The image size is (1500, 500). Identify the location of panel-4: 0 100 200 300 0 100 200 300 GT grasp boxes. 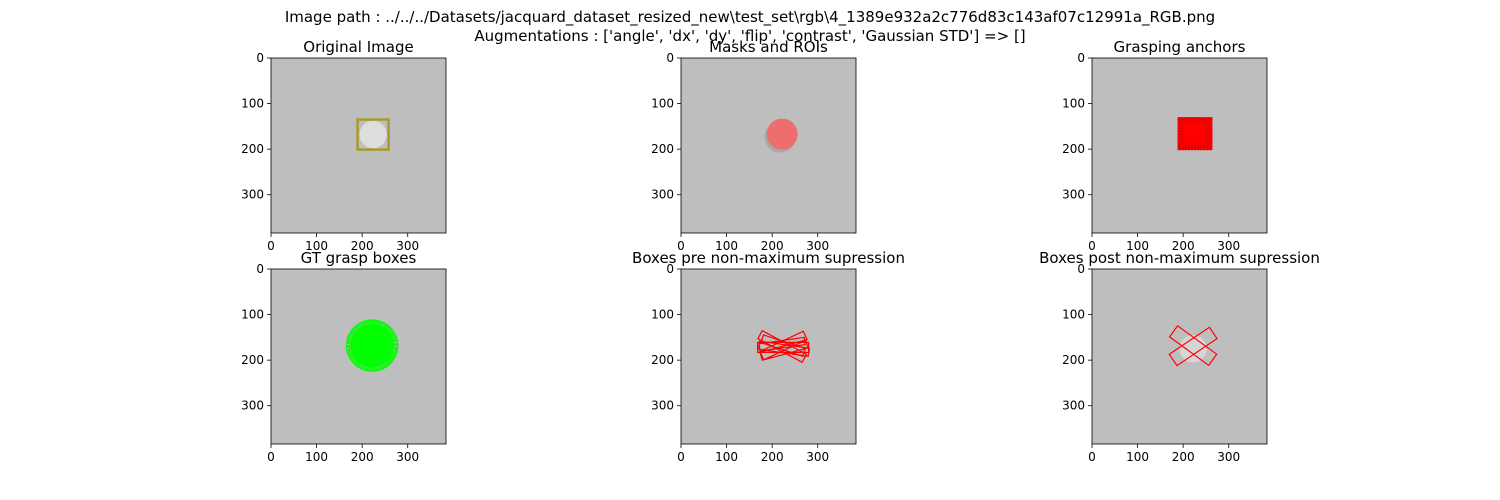
(344, 356).